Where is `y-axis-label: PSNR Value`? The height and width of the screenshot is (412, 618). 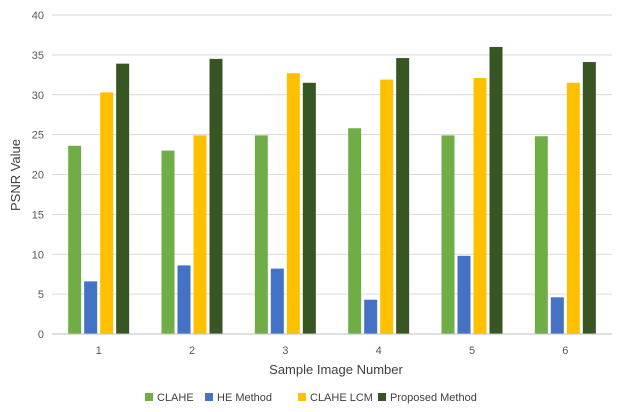 y-axis-label: PSNR Value is located at coordinates (15, 175).